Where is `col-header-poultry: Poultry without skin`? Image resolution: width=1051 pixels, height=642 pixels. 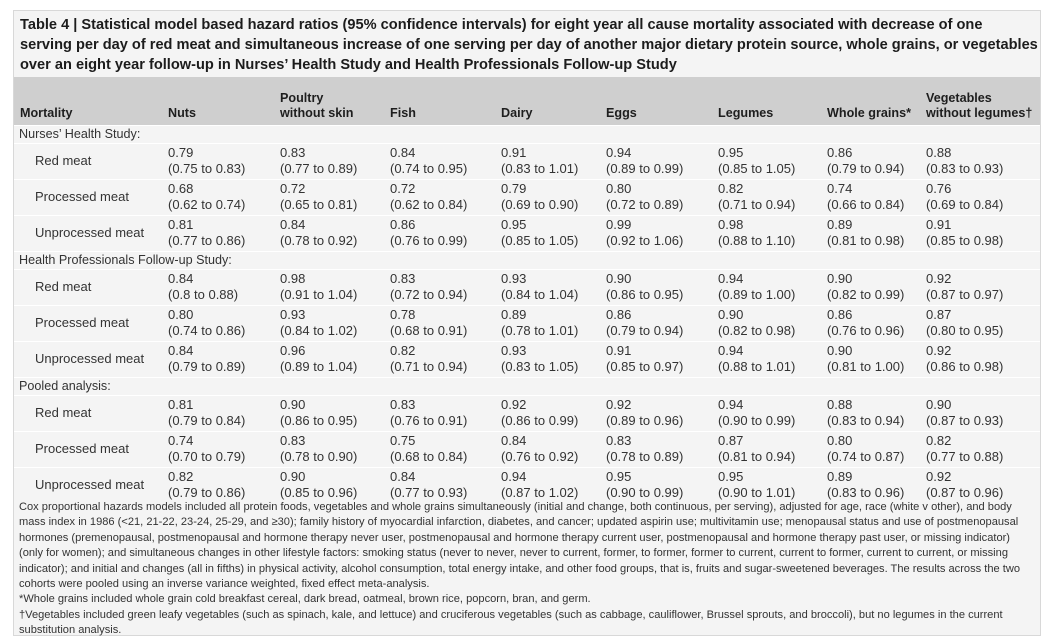
col-header-poultry: Poultry without skin is located at coordinates (316, 106).